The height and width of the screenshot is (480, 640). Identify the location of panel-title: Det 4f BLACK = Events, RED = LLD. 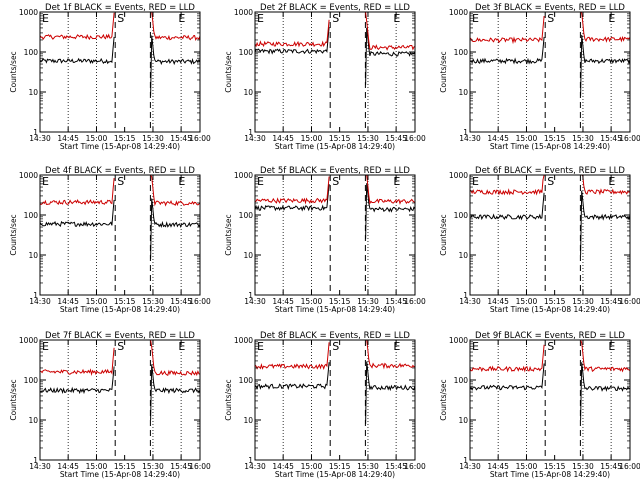
(120, 171).